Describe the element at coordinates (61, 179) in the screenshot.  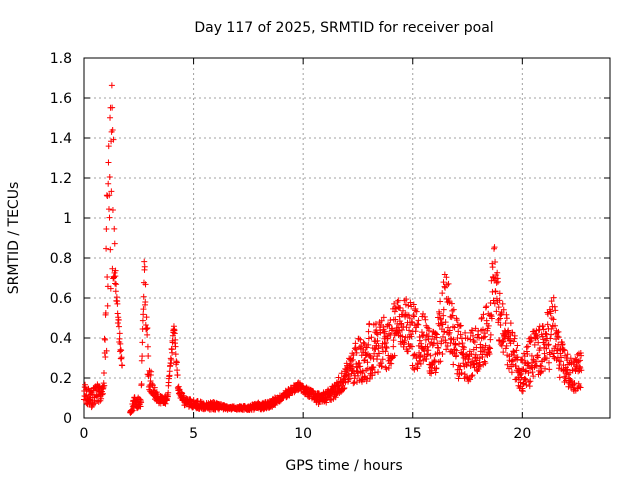
I see `y-tick-label: 1.2` at that location.